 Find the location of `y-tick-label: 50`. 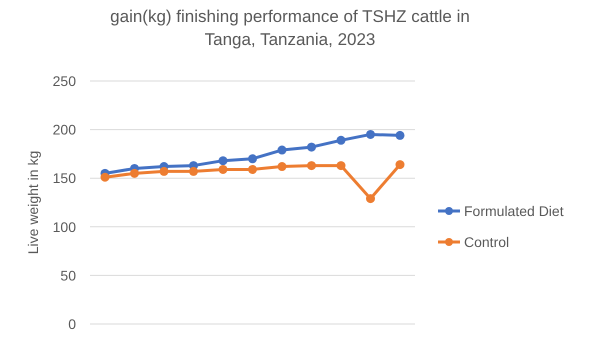

y-tick-label: 50 is located at coordinates (68, 275).